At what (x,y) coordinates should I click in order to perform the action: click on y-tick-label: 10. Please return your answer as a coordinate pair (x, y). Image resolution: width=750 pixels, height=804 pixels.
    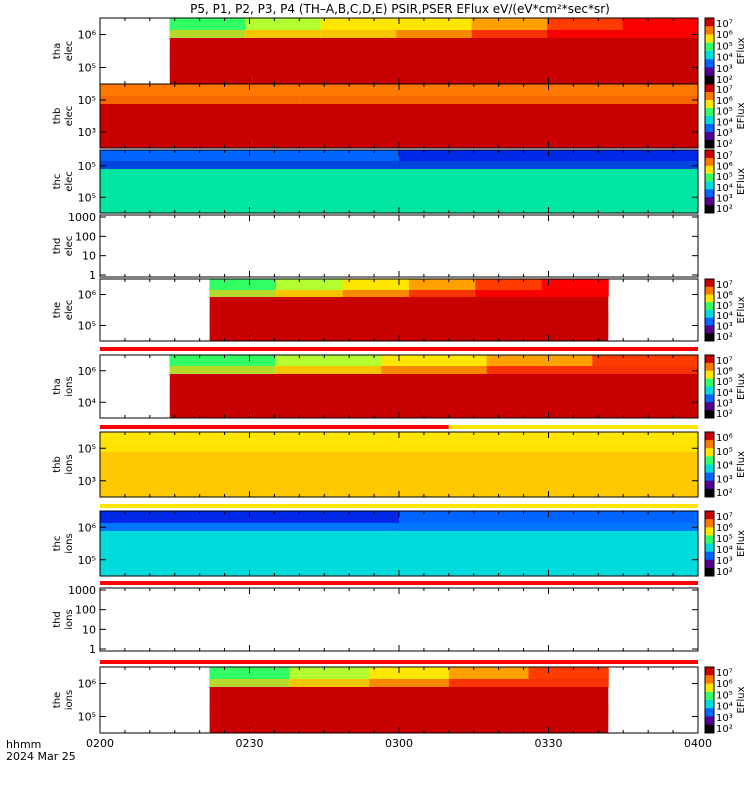
    Looking at the image, I should click on (89, 256).